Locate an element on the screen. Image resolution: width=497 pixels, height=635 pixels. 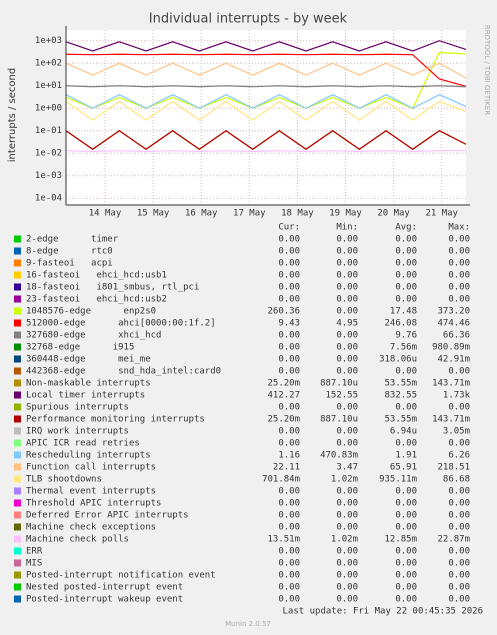
legend-name: 512000-edge ahci[0000:00:1f.2] is located at coordinates (121, 324).